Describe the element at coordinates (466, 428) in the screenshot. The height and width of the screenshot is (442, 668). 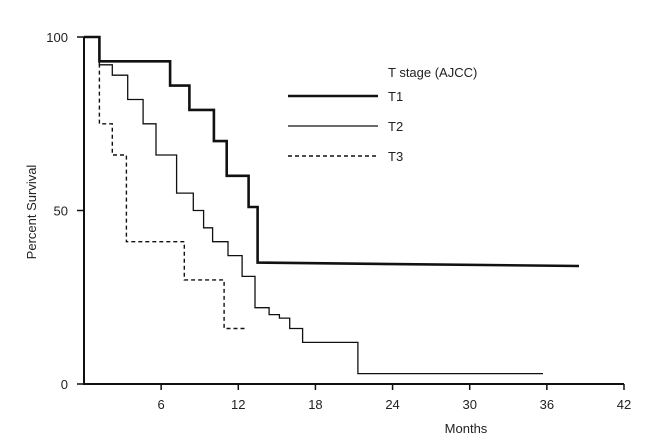
I see `x-axis-label: Months` at that location.